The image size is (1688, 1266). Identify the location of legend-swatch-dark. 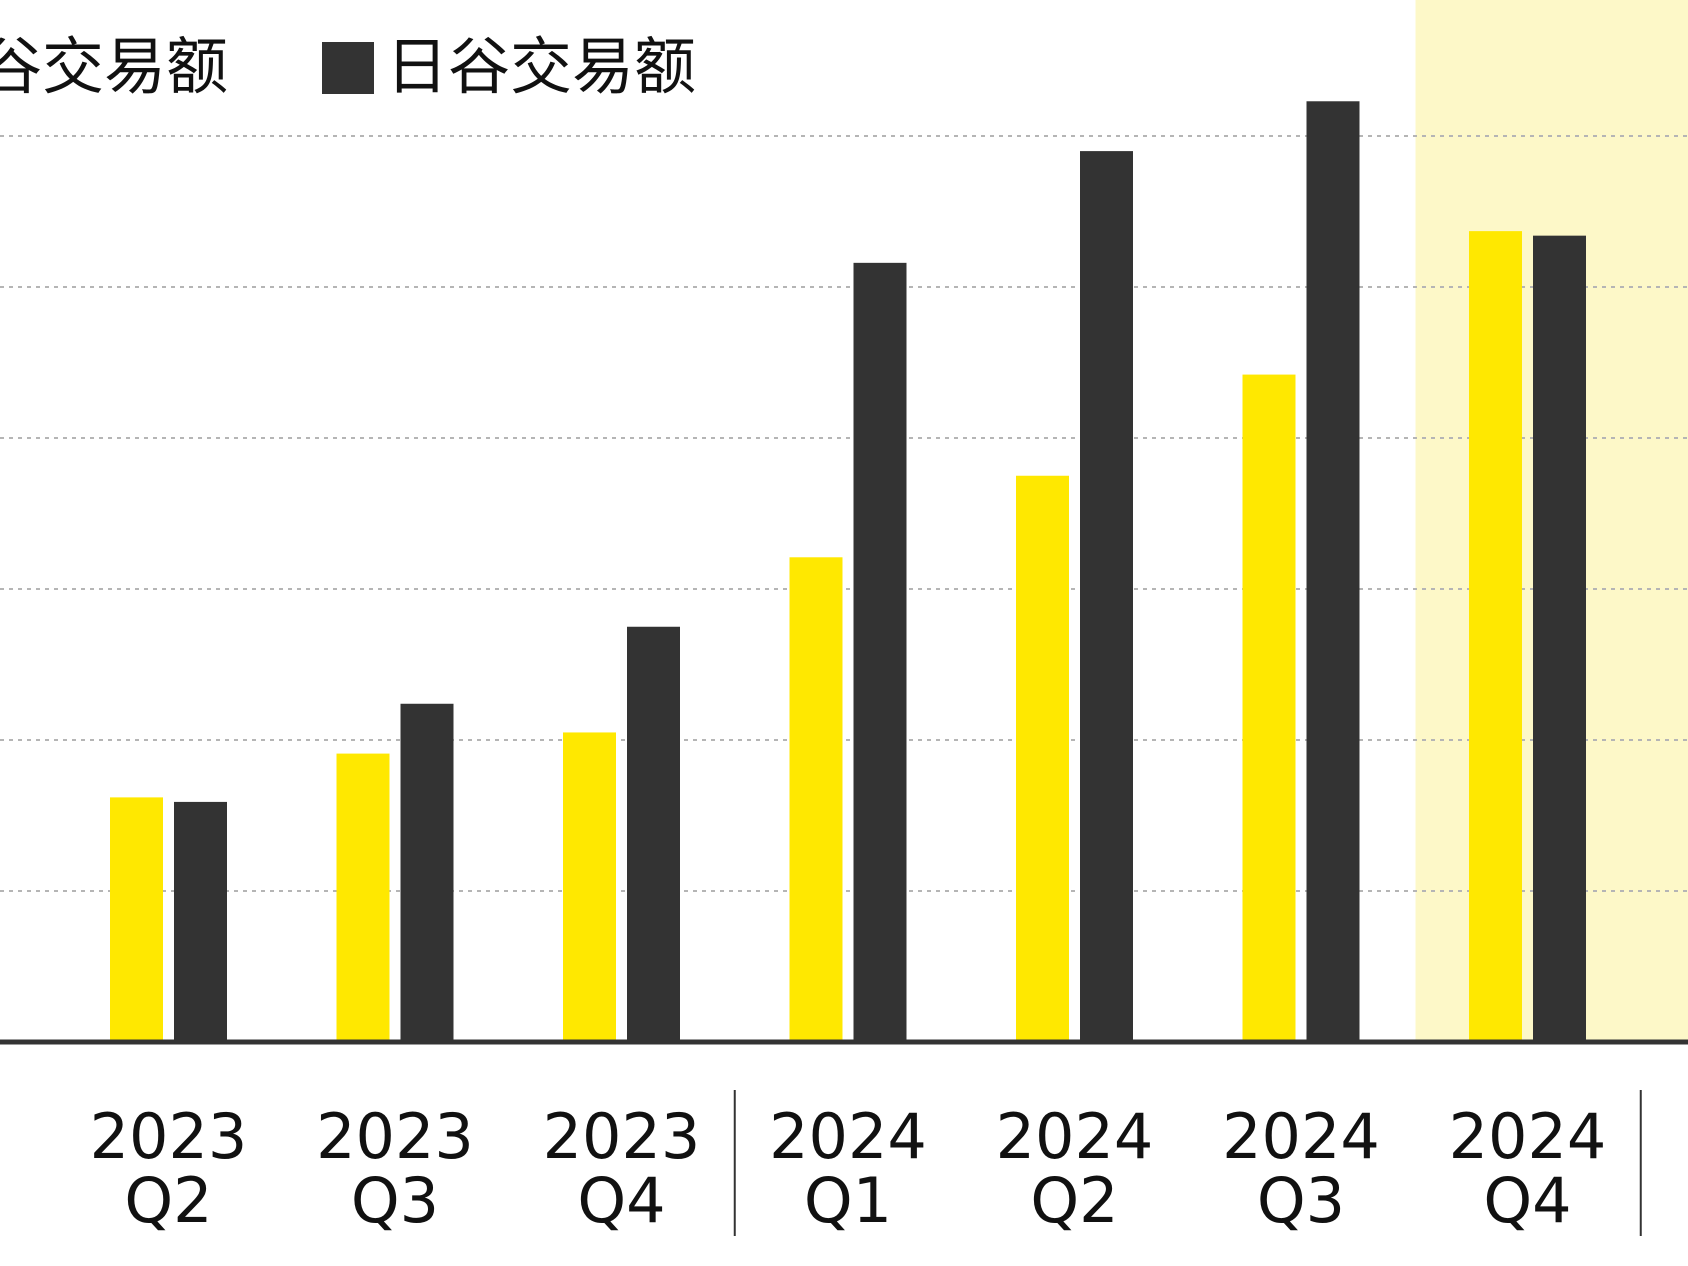
(348, 68).